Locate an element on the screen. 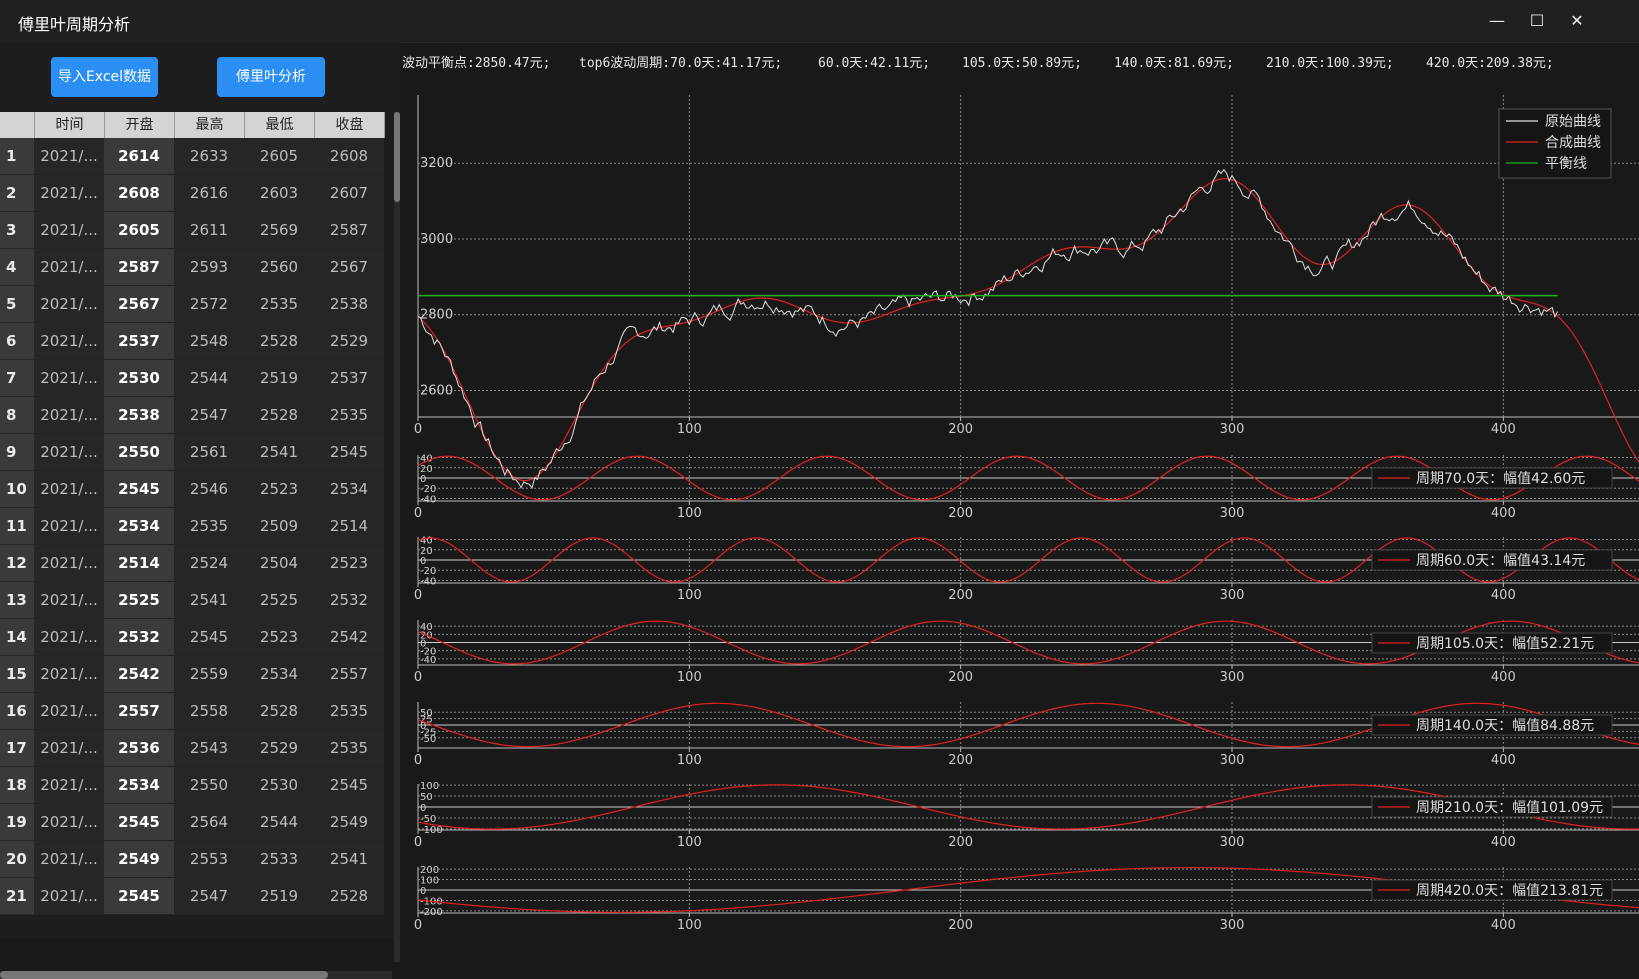 The image size is (1639, 979). import-excel-button: 导入Excel数据 is located at coordinates (104, 77).